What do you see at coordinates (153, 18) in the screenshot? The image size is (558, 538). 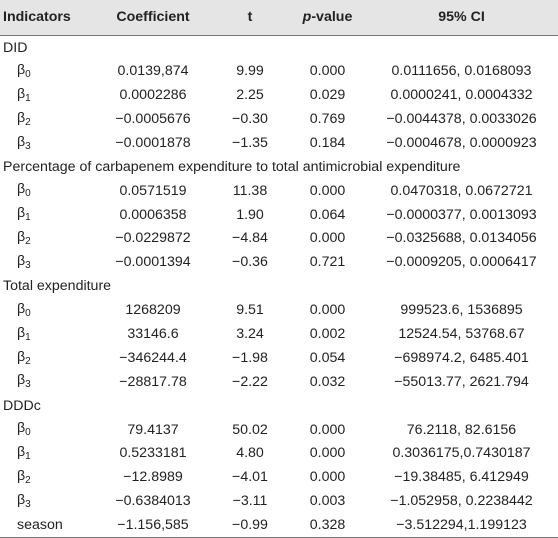 I see `header-coefficient: Coefficient` at bounding box center [153, 18].